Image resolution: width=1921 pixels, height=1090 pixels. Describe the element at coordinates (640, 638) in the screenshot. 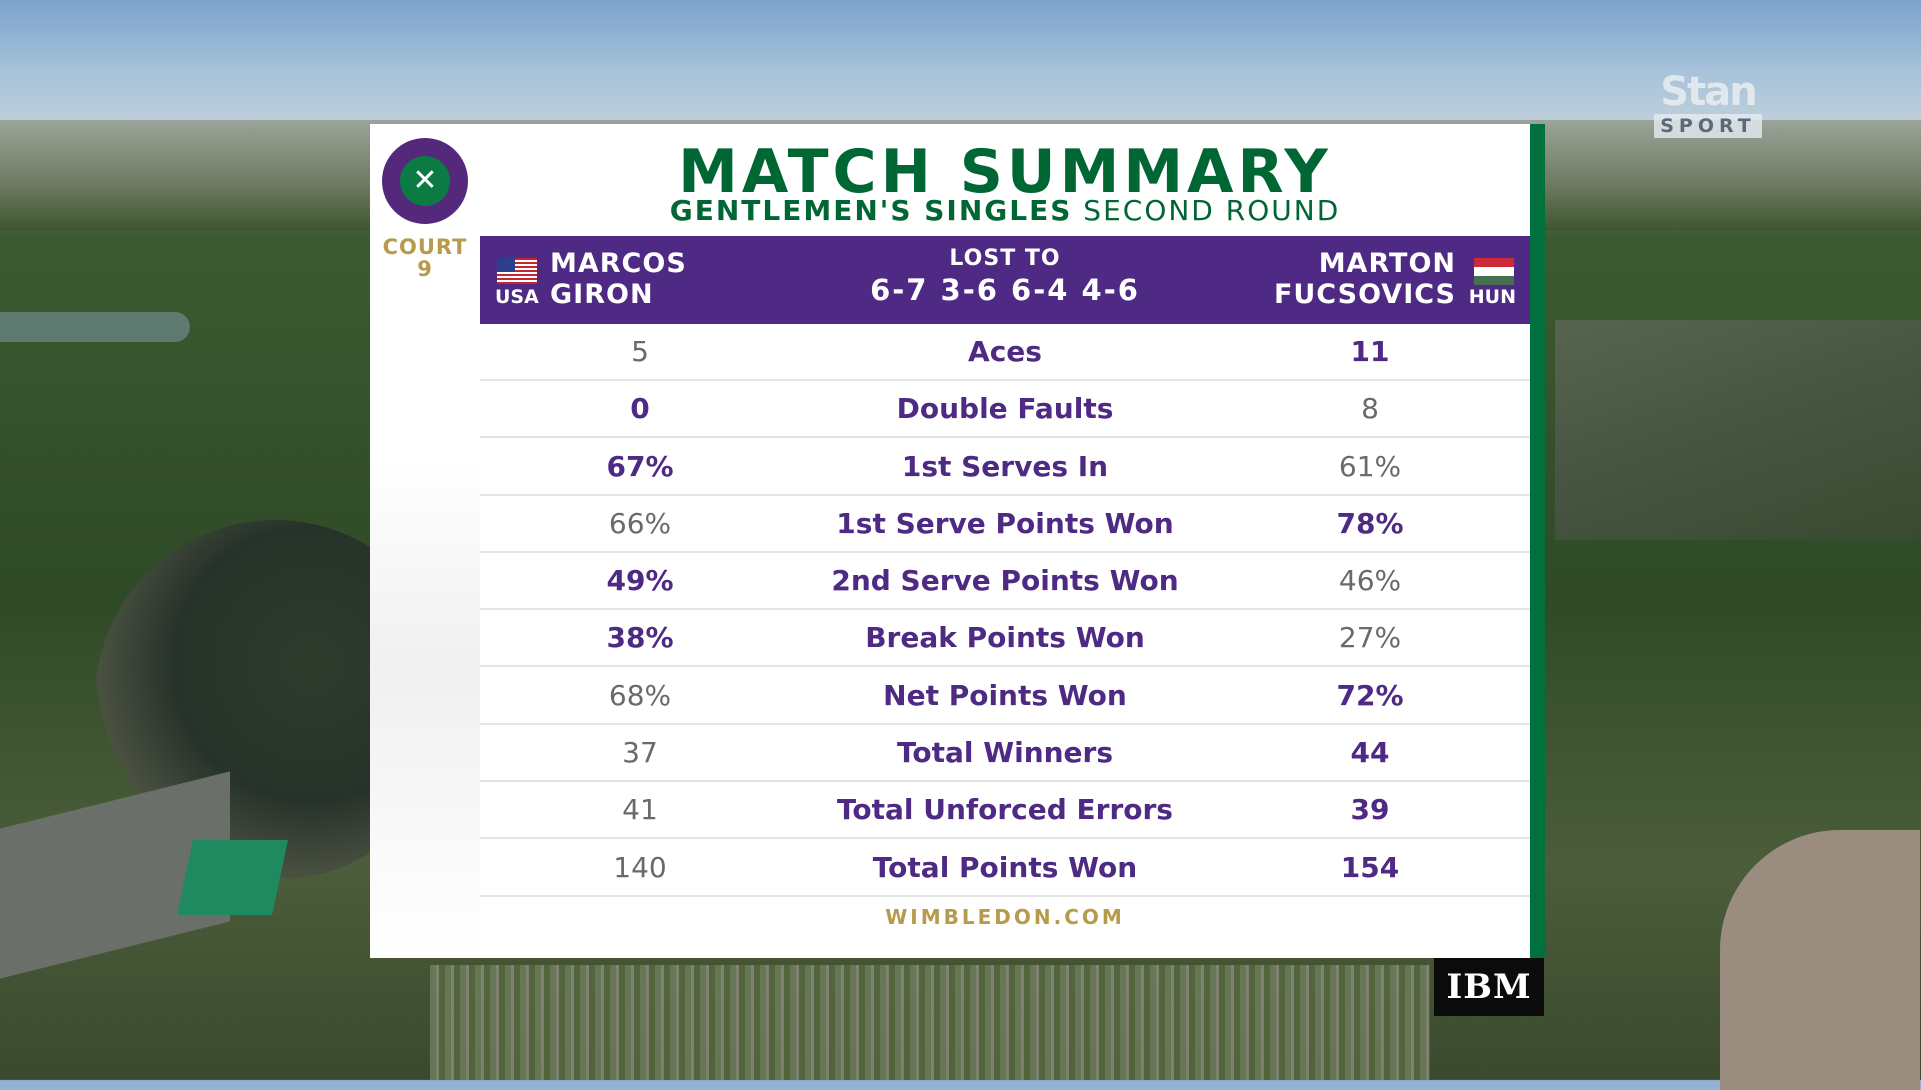

I see `stat-left-value: 38%` at that location.